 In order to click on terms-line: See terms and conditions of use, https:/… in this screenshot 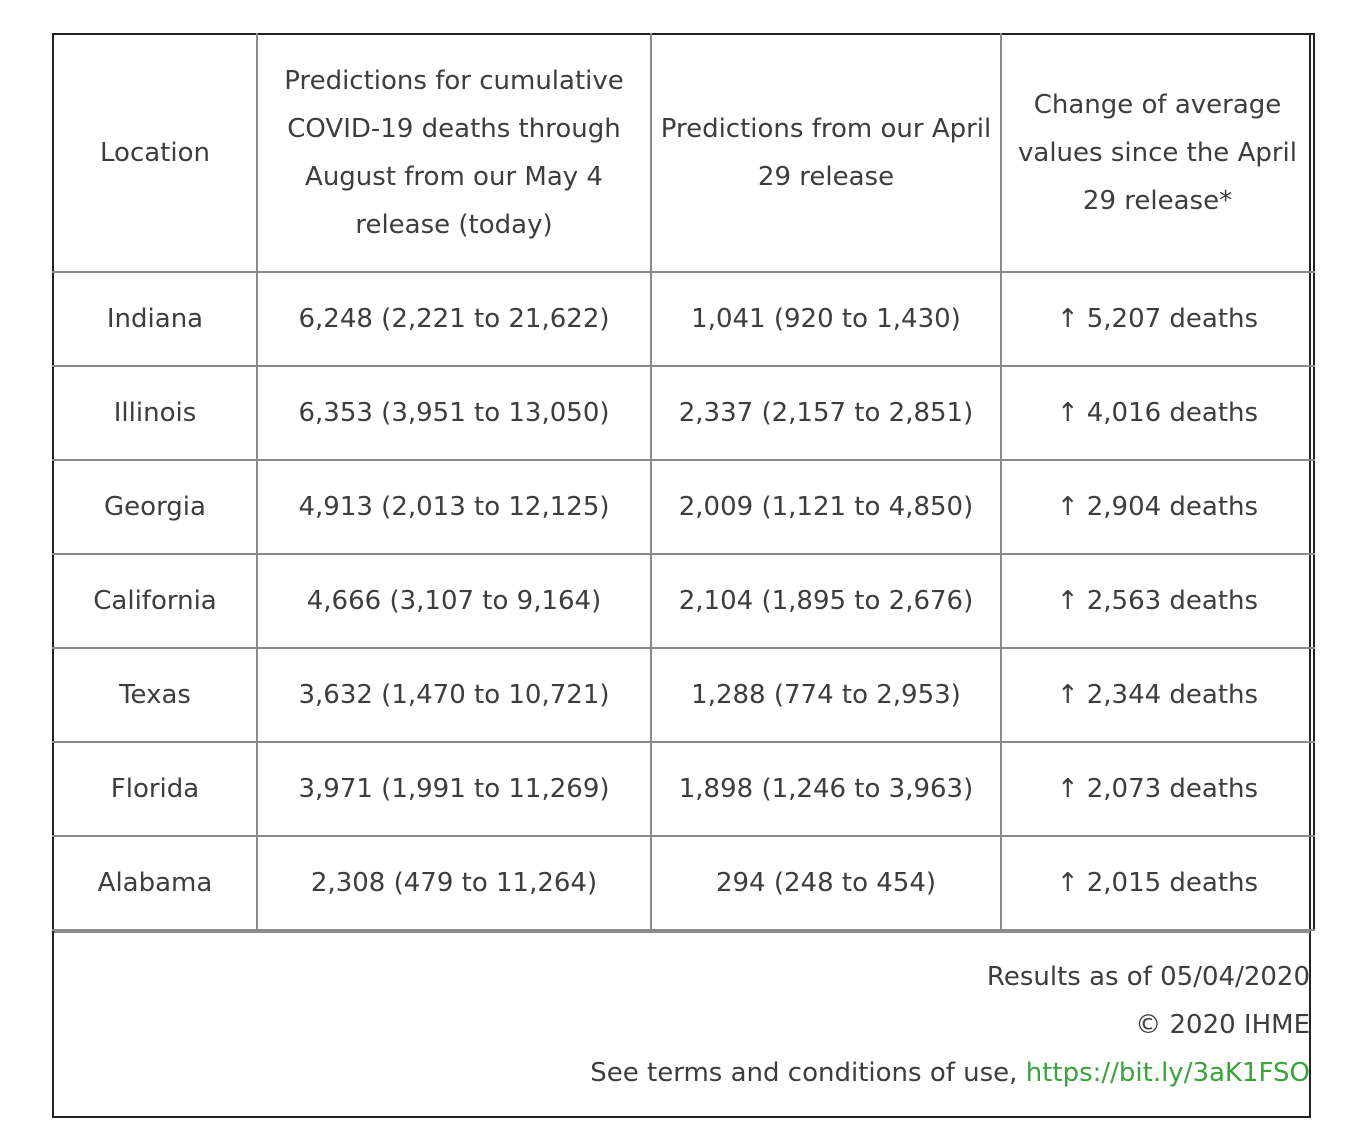, I will do `click(682, 1073)`.